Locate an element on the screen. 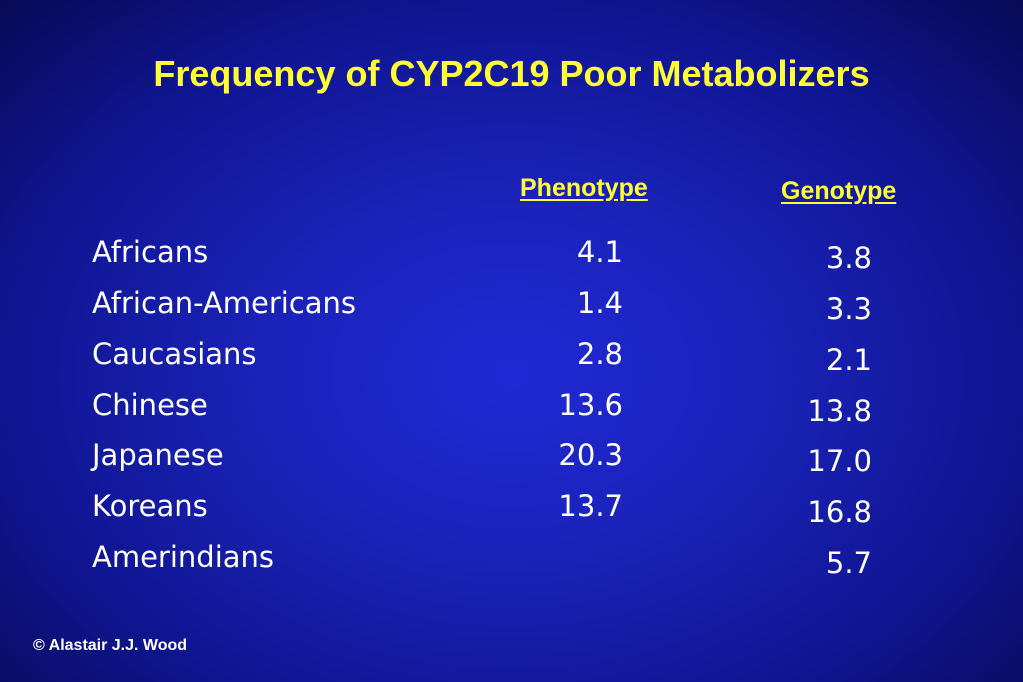  phenotype-value-caucasians: 2.8 is located at coordinates (599, 354).